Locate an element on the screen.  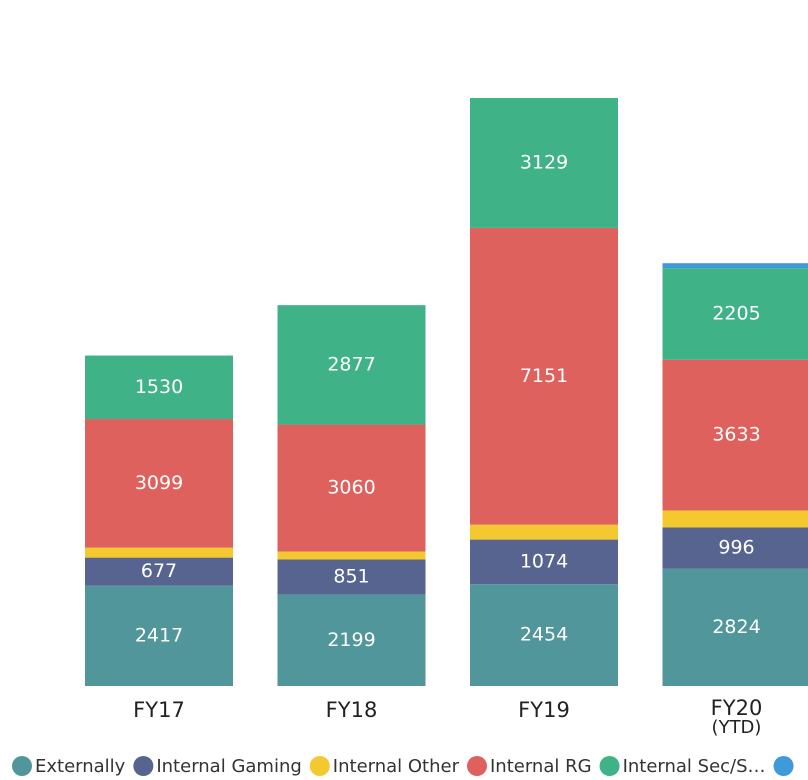
legend-label: Internal Gaming is located at coordinates (228, 766).